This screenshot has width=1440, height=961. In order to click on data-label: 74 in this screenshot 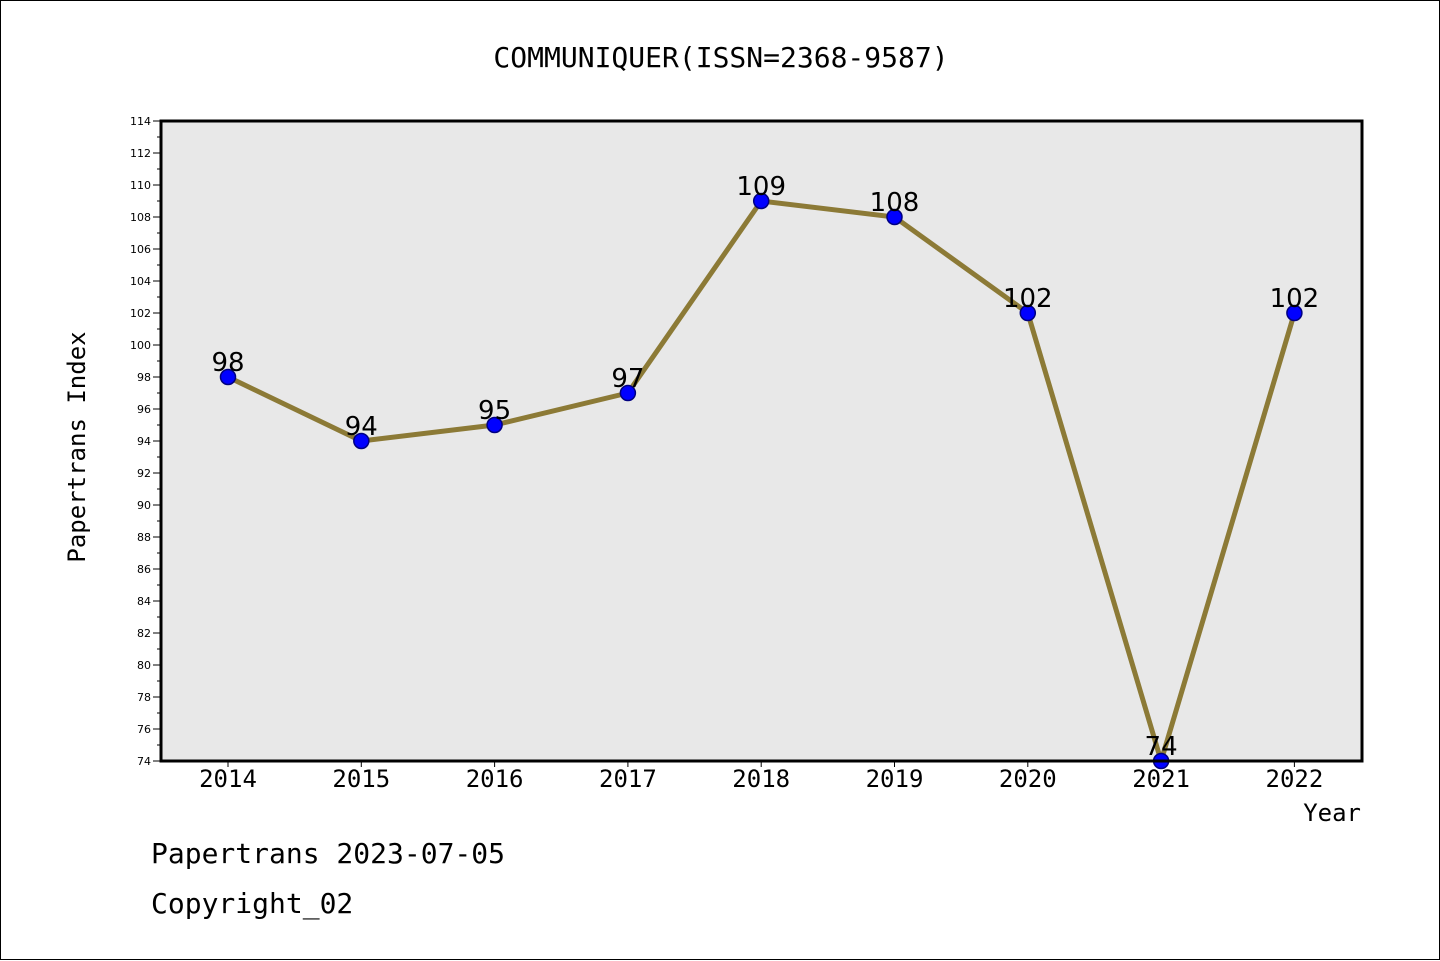, I will do `click(1161, 747)`.